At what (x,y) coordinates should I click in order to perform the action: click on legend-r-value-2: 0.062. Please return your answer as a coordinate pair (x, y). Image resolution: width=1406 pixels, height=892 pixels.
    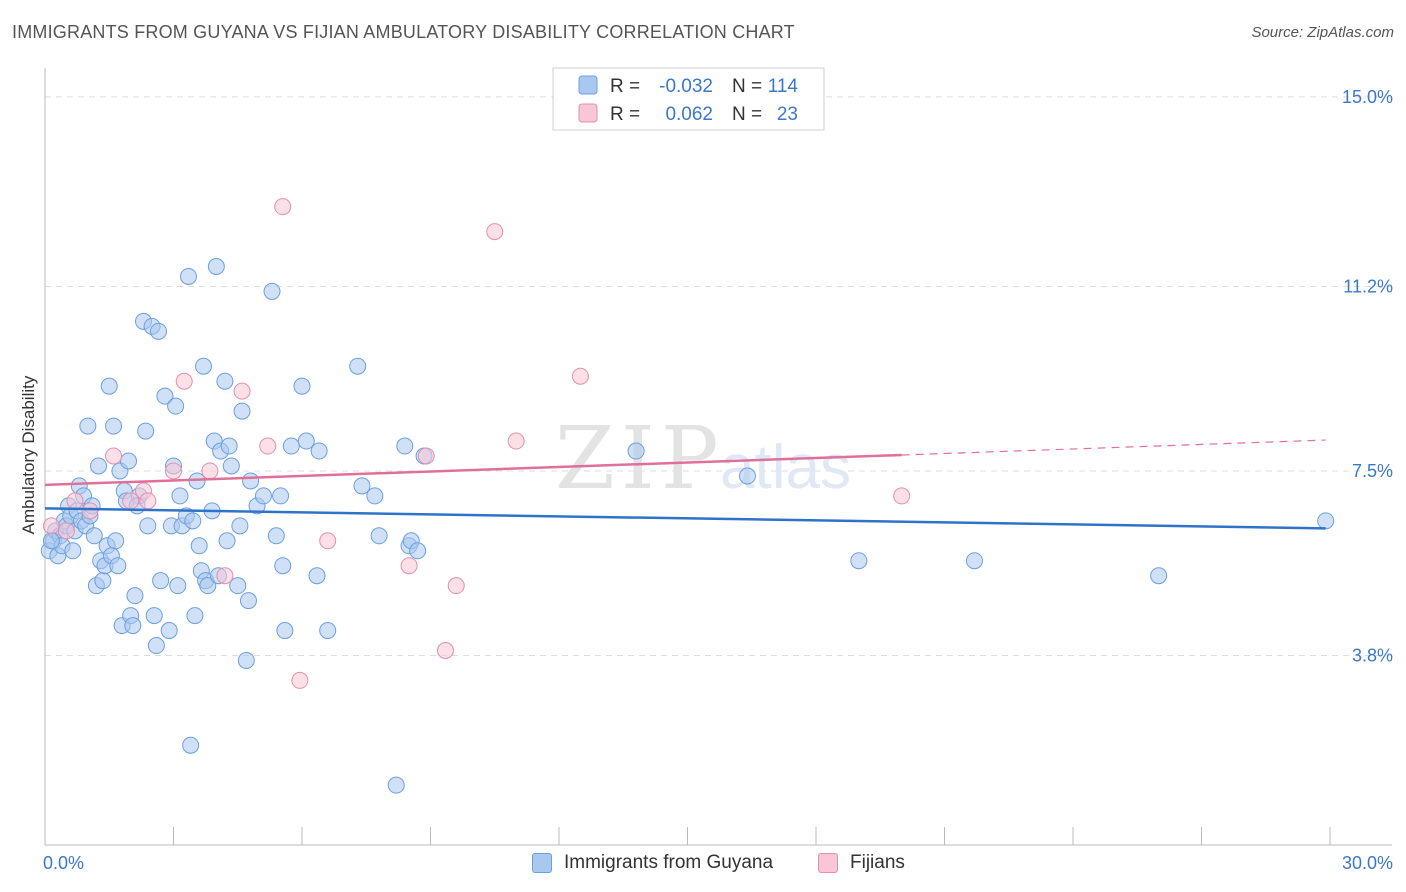
    Looking at the image, I should click on (689, 114).